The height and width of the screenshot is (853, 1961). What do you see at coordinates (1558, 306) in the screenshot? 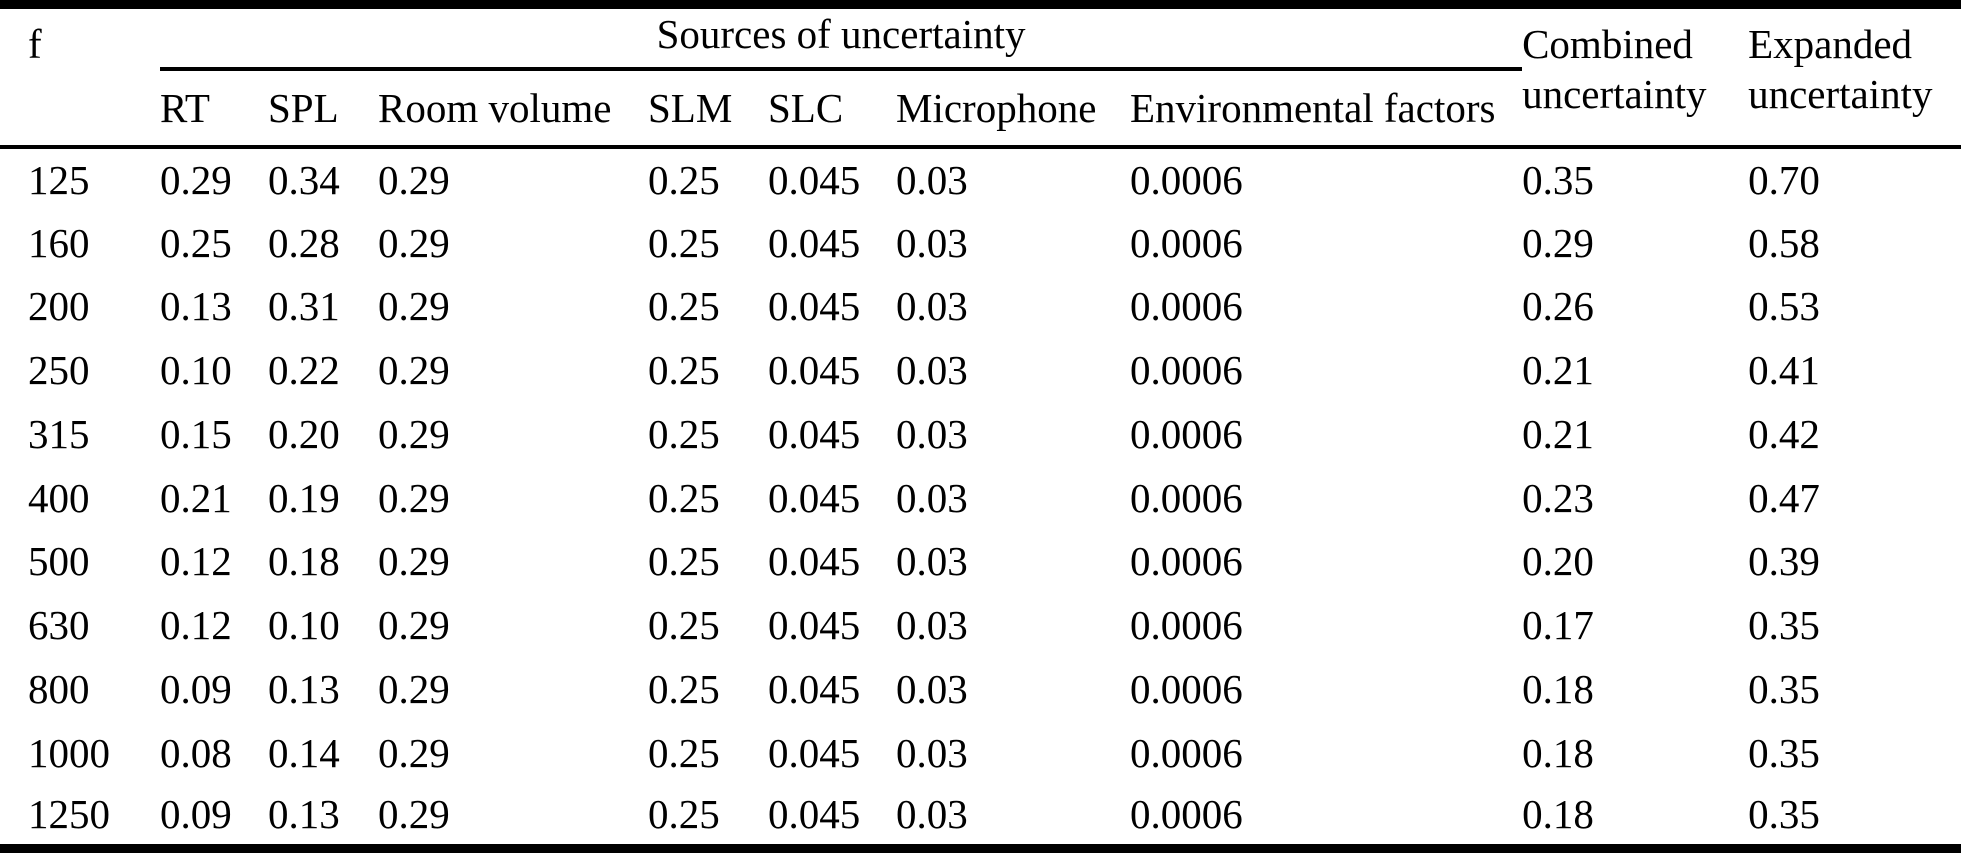
I see `cell-combined-uncertainty: 0.26` at bounding box center [1558, 306].